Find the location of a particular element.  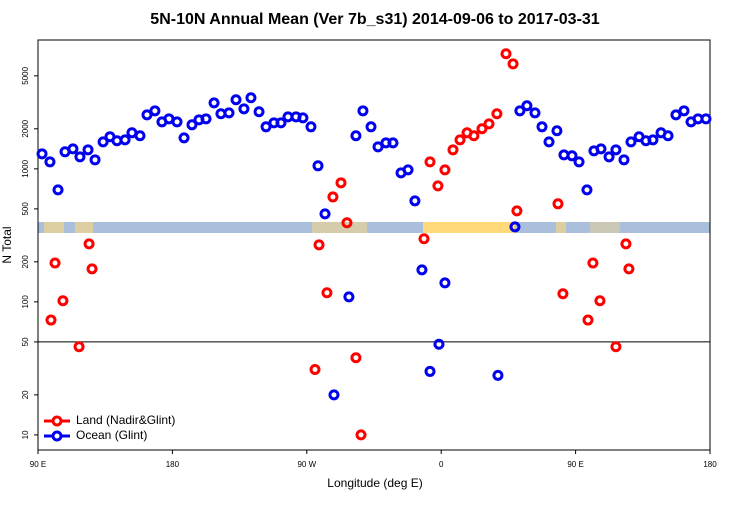

x-tick-label: 180 is located at coordinates (173, 464).